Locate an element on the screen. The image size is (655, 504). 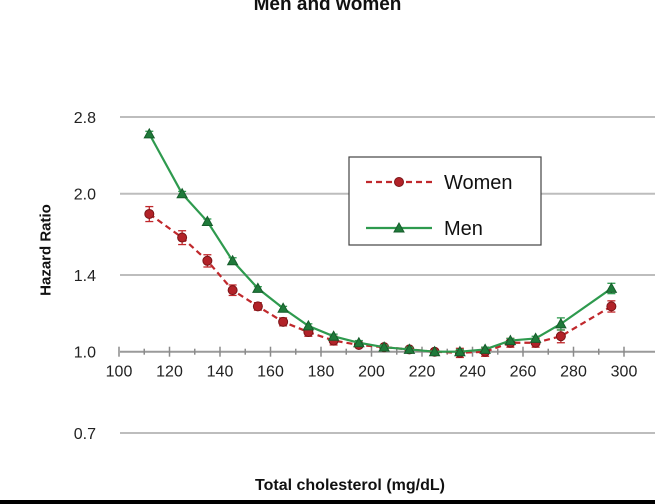
legend-label-women: Women is located at coordinates (478, 183).